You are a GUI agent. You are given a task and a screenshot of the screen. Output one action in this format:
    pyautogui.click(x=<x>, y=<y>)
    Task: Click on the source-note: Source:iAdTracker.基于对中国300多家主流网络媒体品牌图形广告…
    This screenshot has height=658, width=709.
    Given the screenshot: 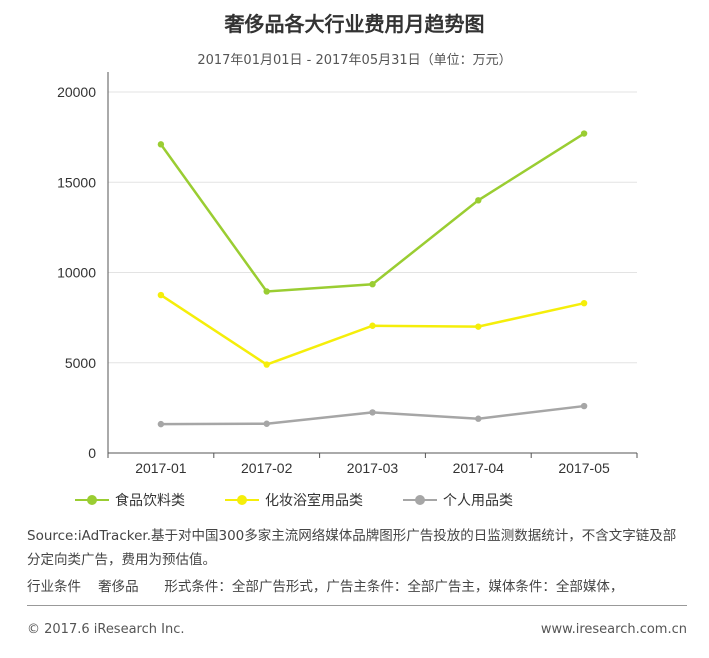 What is the action you would take?
    pyautogui.click(x=352, y=548)
    